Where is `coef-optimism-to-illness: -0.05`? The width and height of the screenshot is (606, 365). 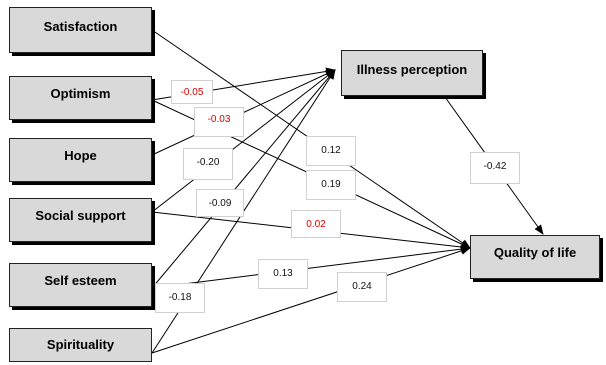 coef-optimism-to-illness: -0.05 is located at coordinates (192, 92).